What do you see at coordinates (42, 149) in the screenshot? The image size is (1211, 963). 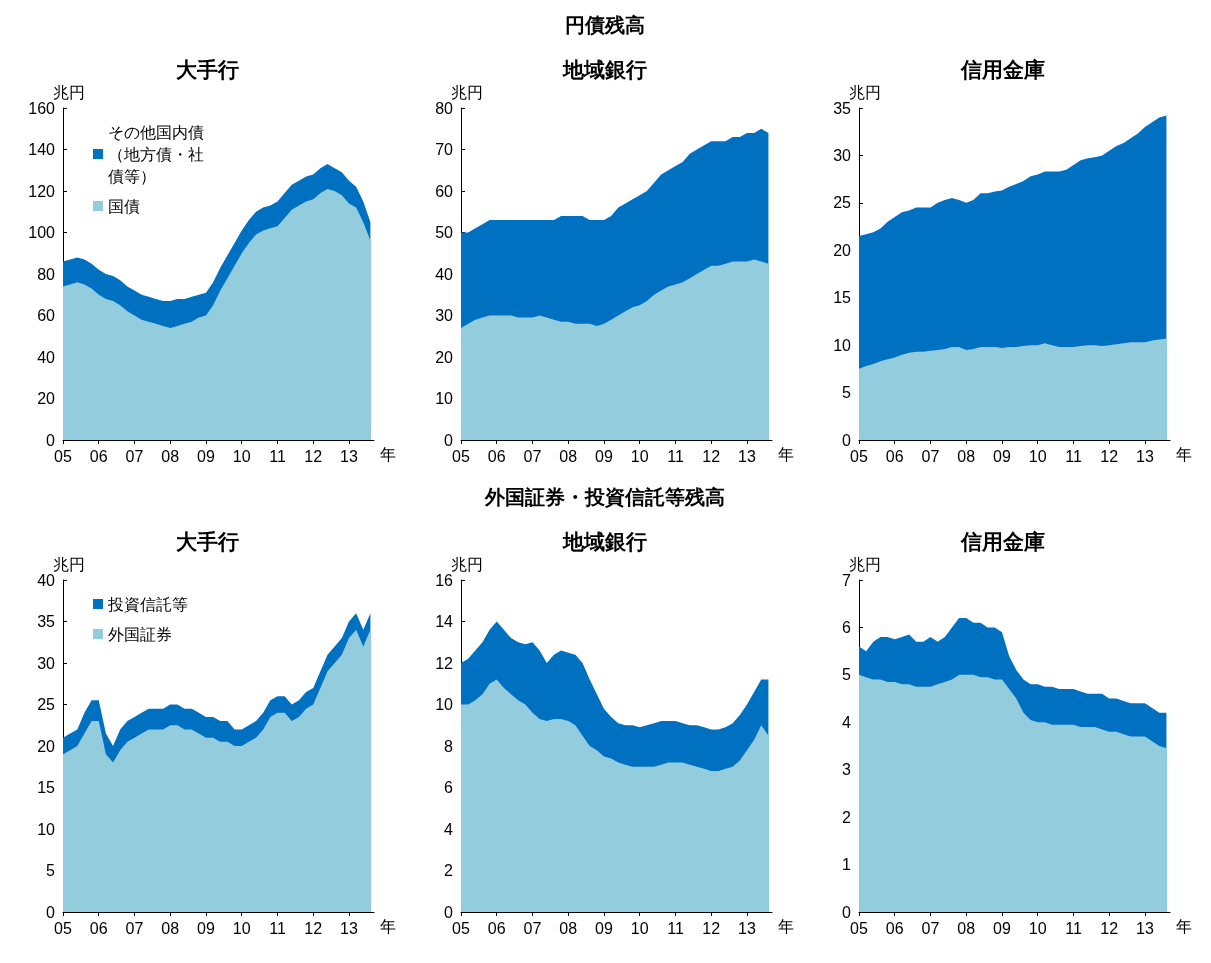 I see `y-tick-label: 140` at bounding box center [42, 149].